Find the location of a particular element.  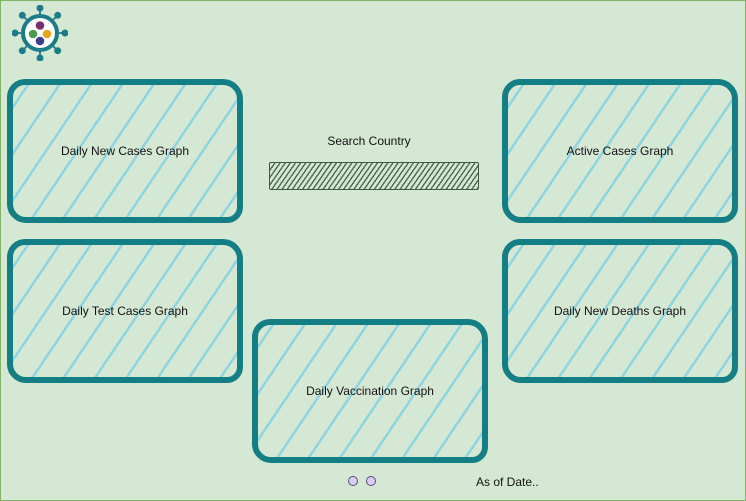

active-cases-graph-label: Active Cases Graph is located at coordinates (620, 151).